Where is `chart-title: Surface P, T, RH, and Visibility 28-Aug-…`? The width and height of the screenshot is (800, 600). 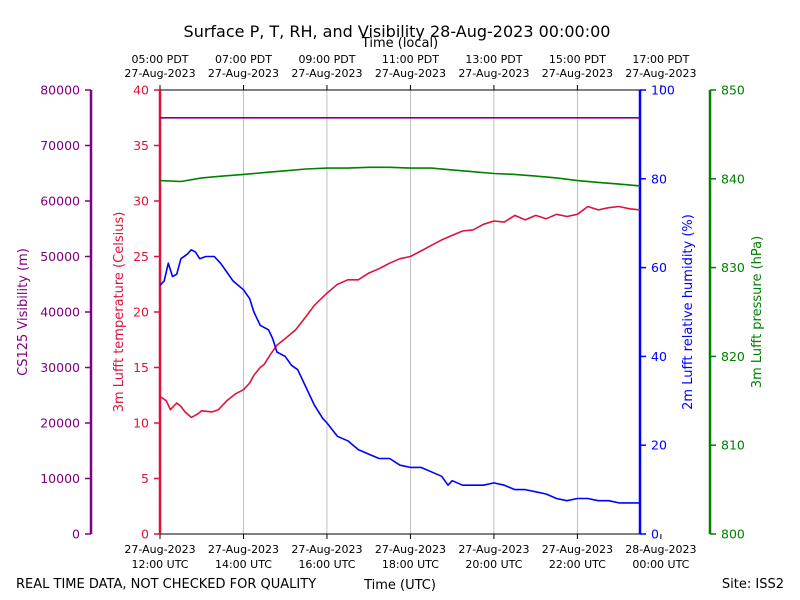 chart-title: Surface P, T, RH, and Visibility 28-Aug-… is located at coordinates (397, 31).